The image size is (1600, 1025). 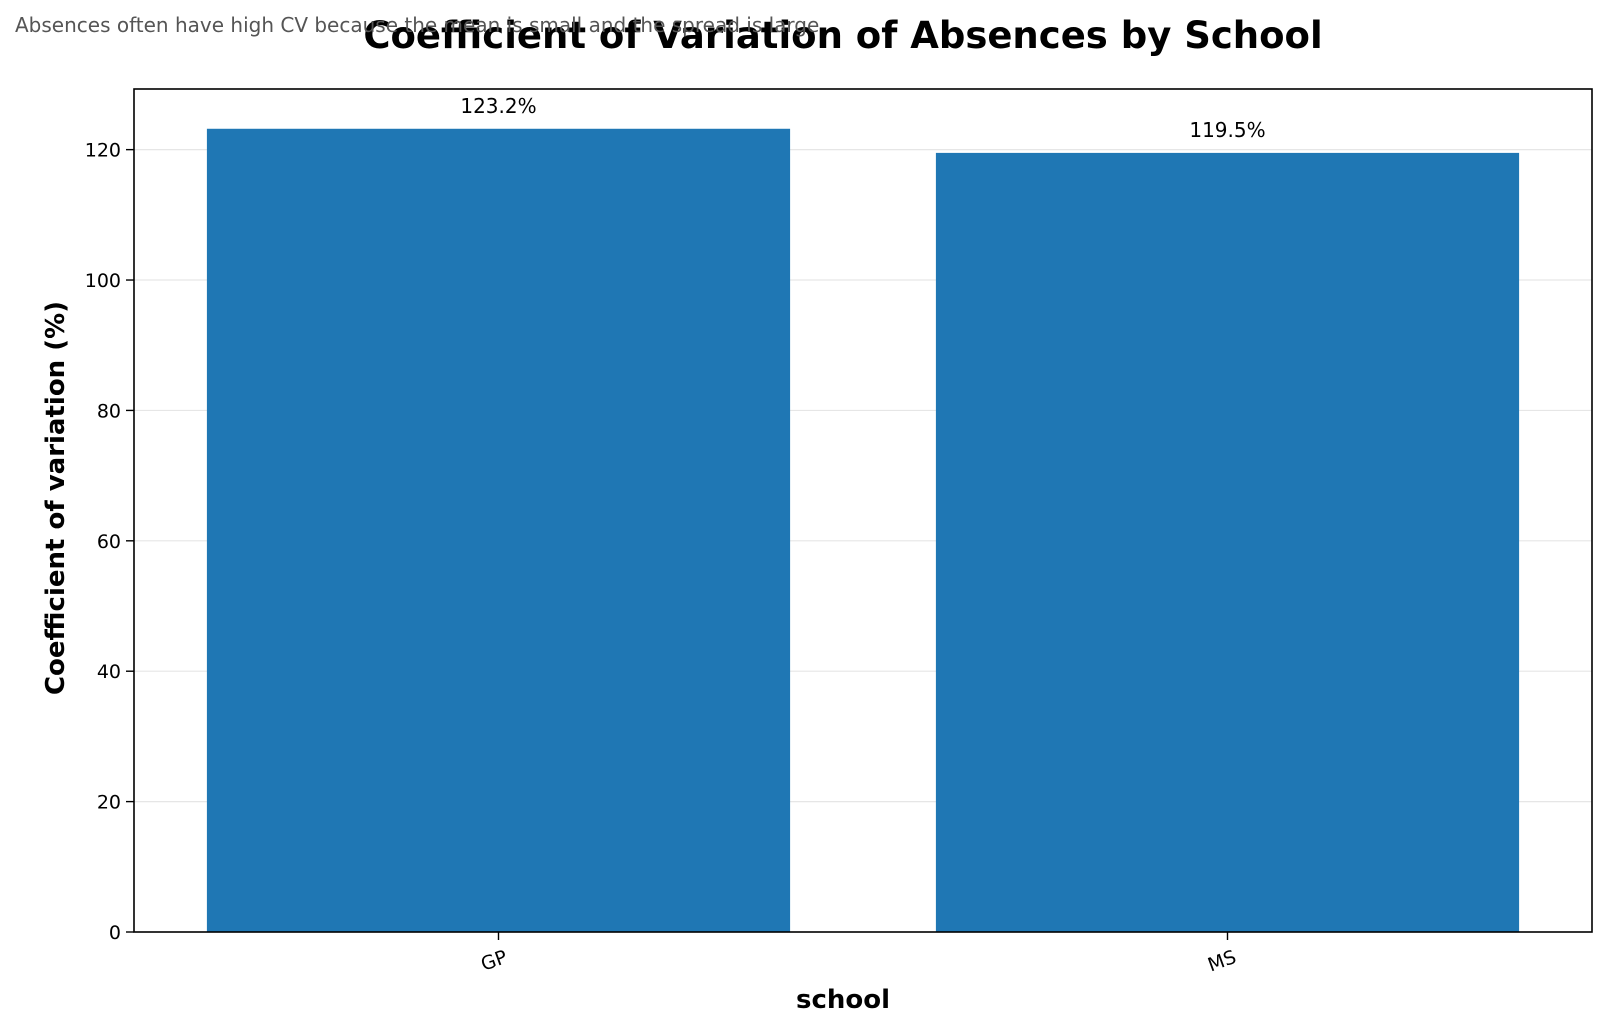 What do you see at coordinates (109, 803) in the screenshot?
I see `y-tick-label: 20` at bounding box center [109, 803].